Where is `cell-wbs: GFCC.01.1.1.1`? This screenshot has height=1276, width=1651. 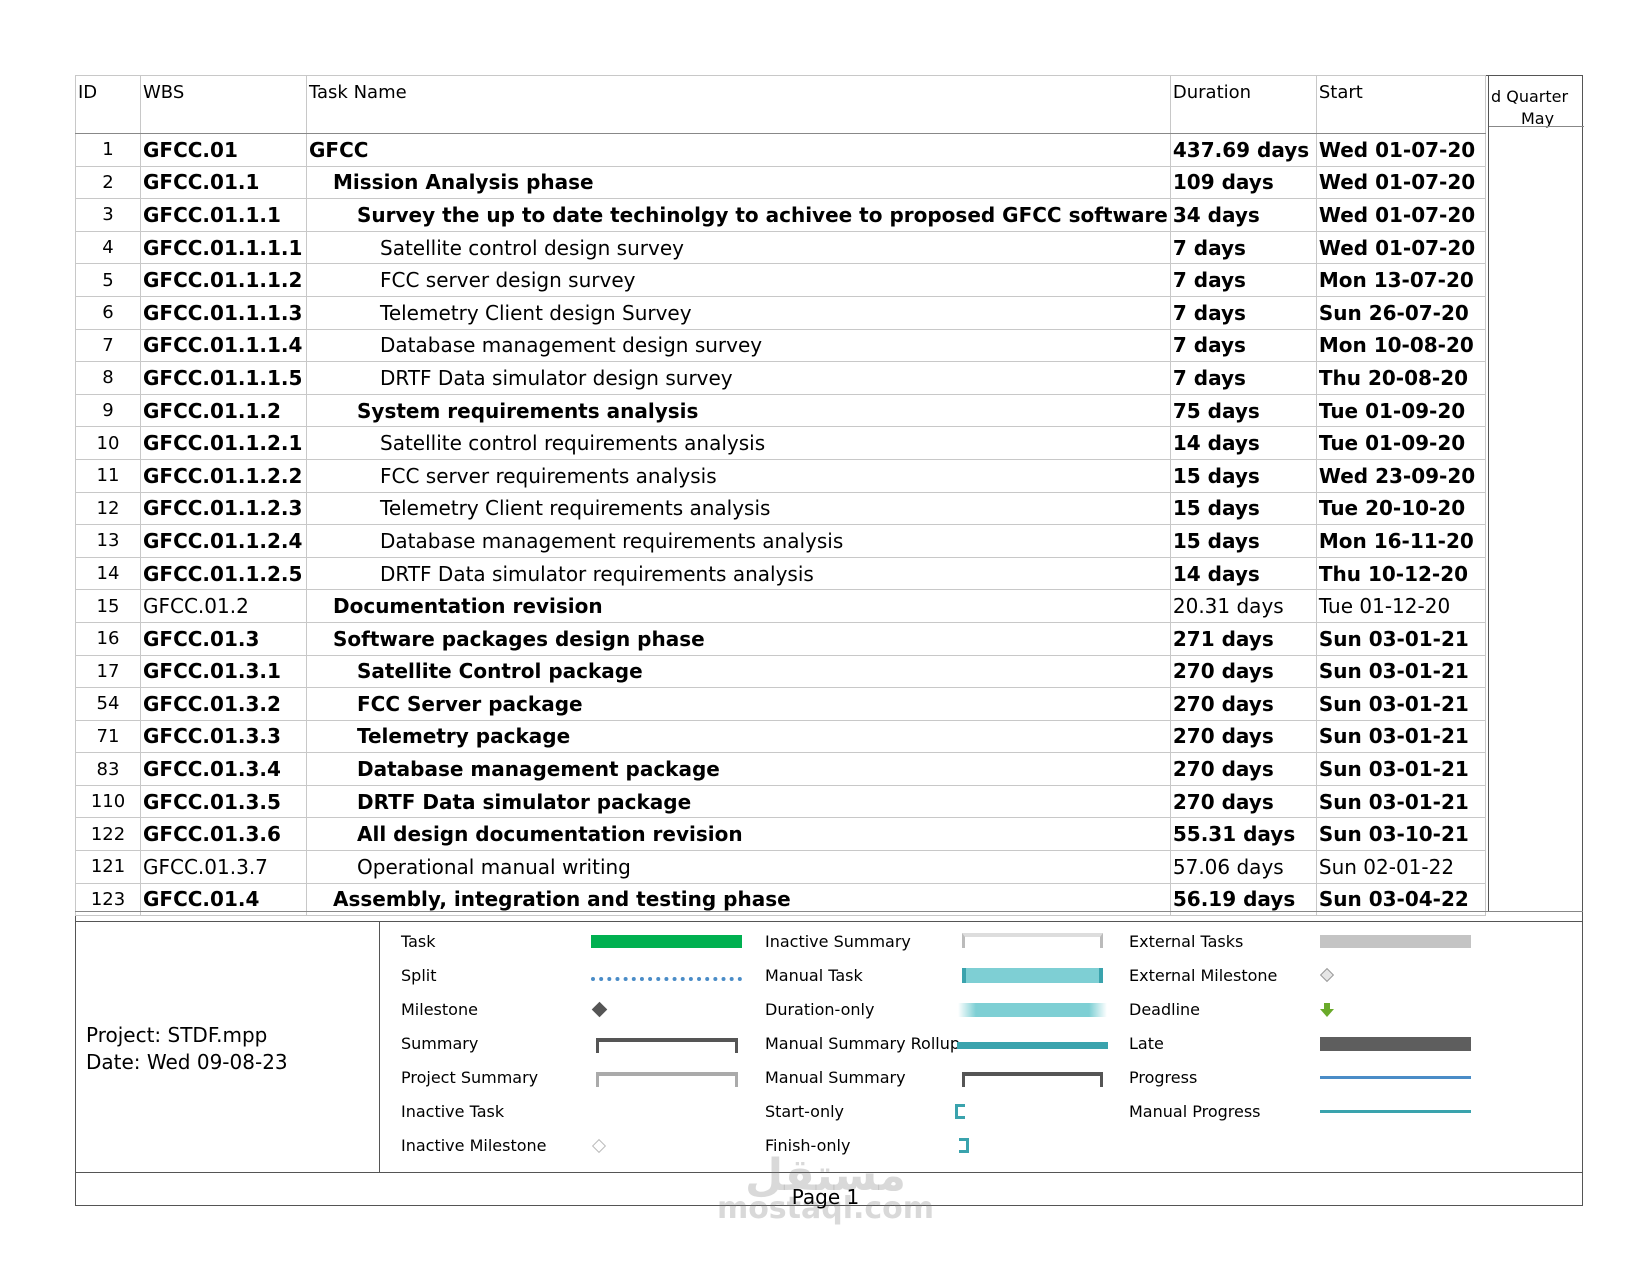
cell-wbs: GFCC.01.1.1.1 is located at coordinates (223, 247).